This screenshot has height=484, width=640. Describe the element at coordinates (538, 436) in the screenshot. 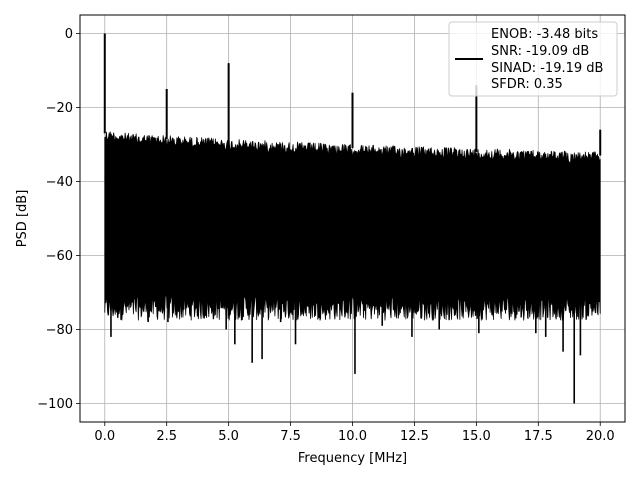

I see `x-tick-label: 17.5` at that location.